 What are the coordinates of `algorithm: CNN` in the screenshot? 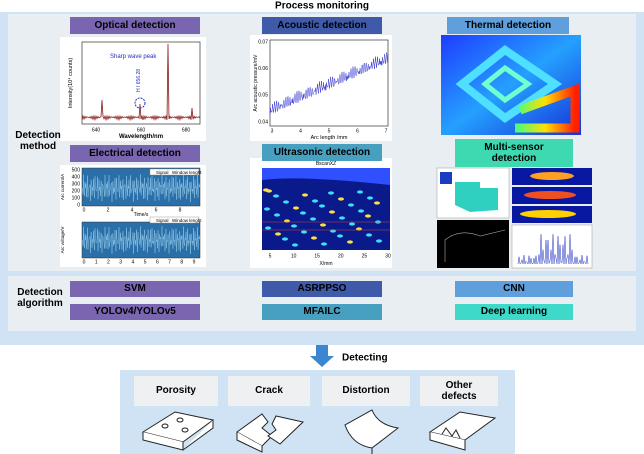 It's located at (514, 289).